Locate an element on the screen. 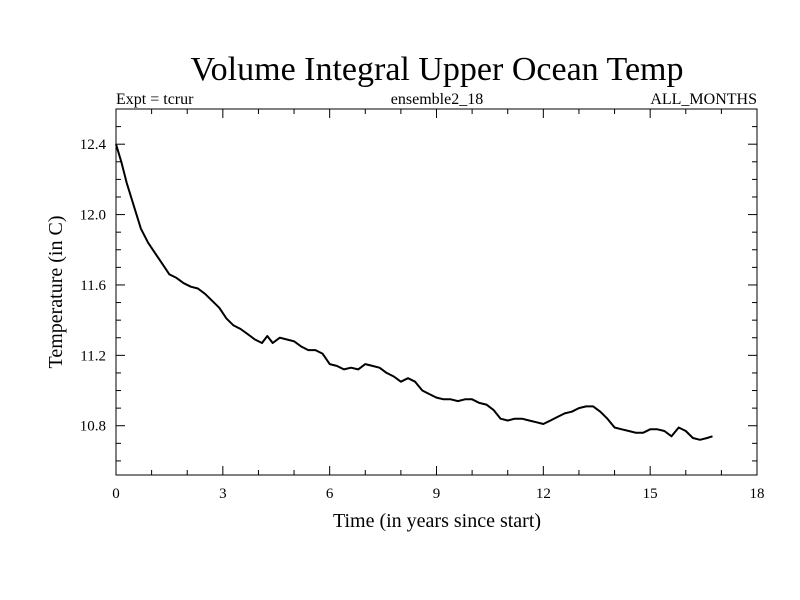 The width and height of the screenshot is (800, 600). x-tick-label: 9 is located at coordinates (437, 494).